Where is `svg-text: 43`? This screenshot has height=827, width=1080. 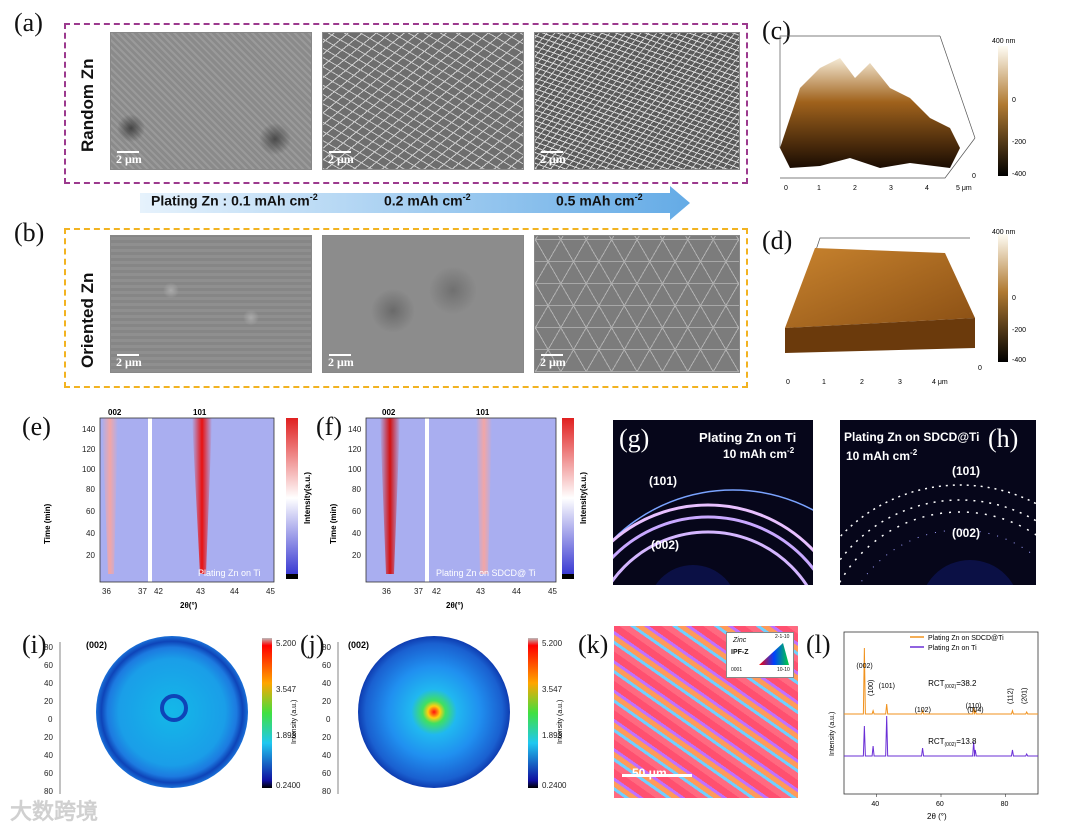 svg-text: 43 is located at coordinates (480, 591).